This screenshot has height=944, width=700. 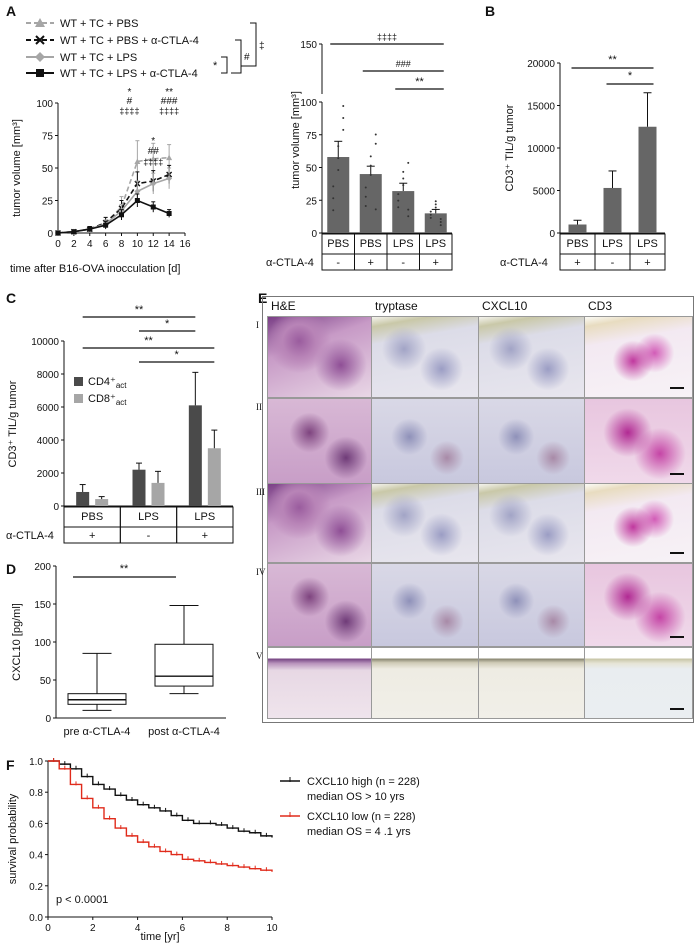 I want to click on legend-entry: WT + TC + LPS, so click(x=98, y=58).